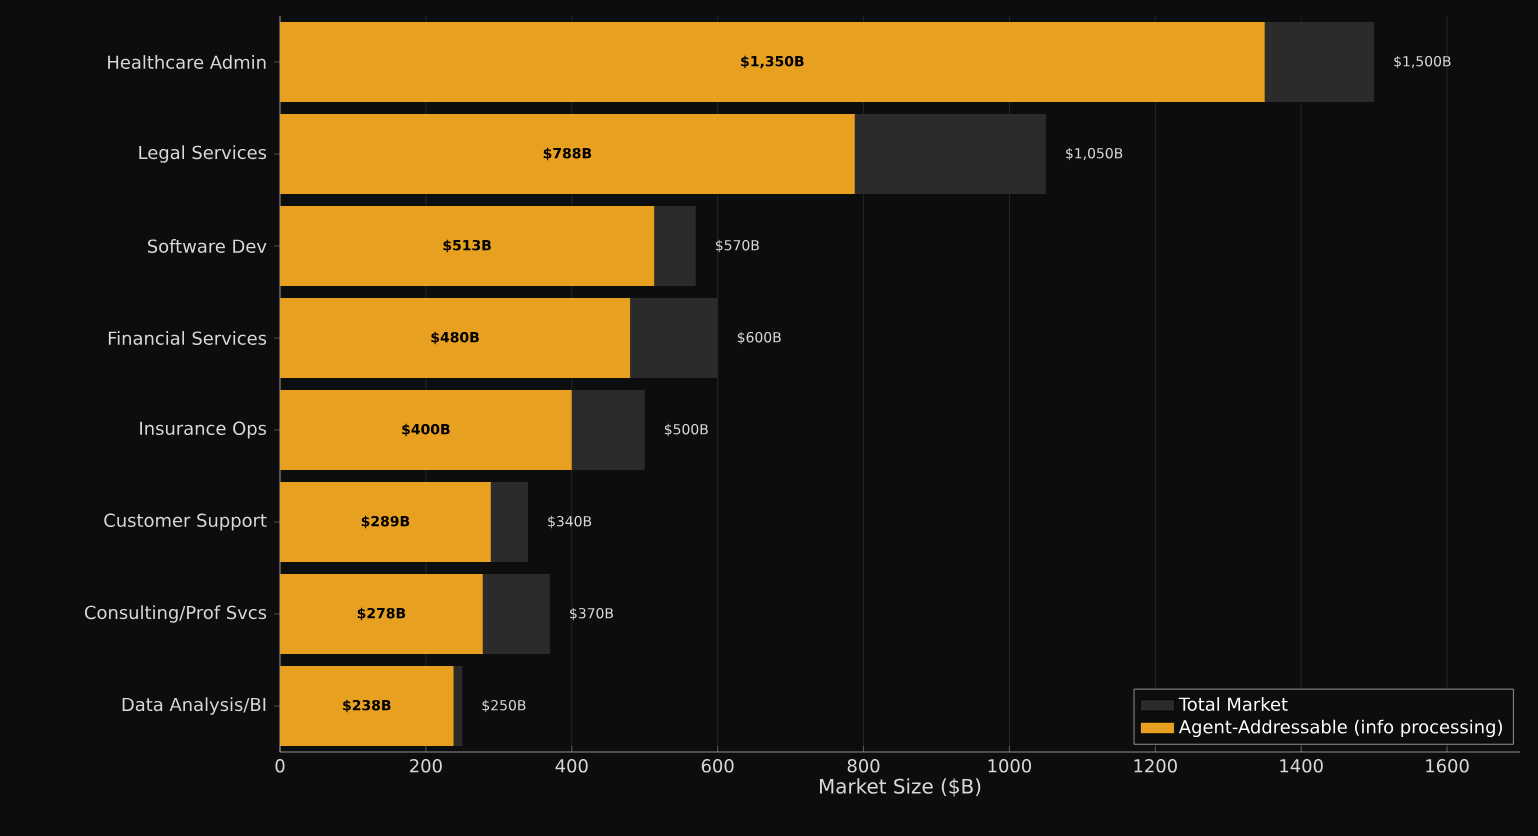 The height and width of the screenshot is (836, 1538). Describe the element at coordinates (900, 787) in the screenshot. I see `x-axis-title: Market Size ($B)` at that location.